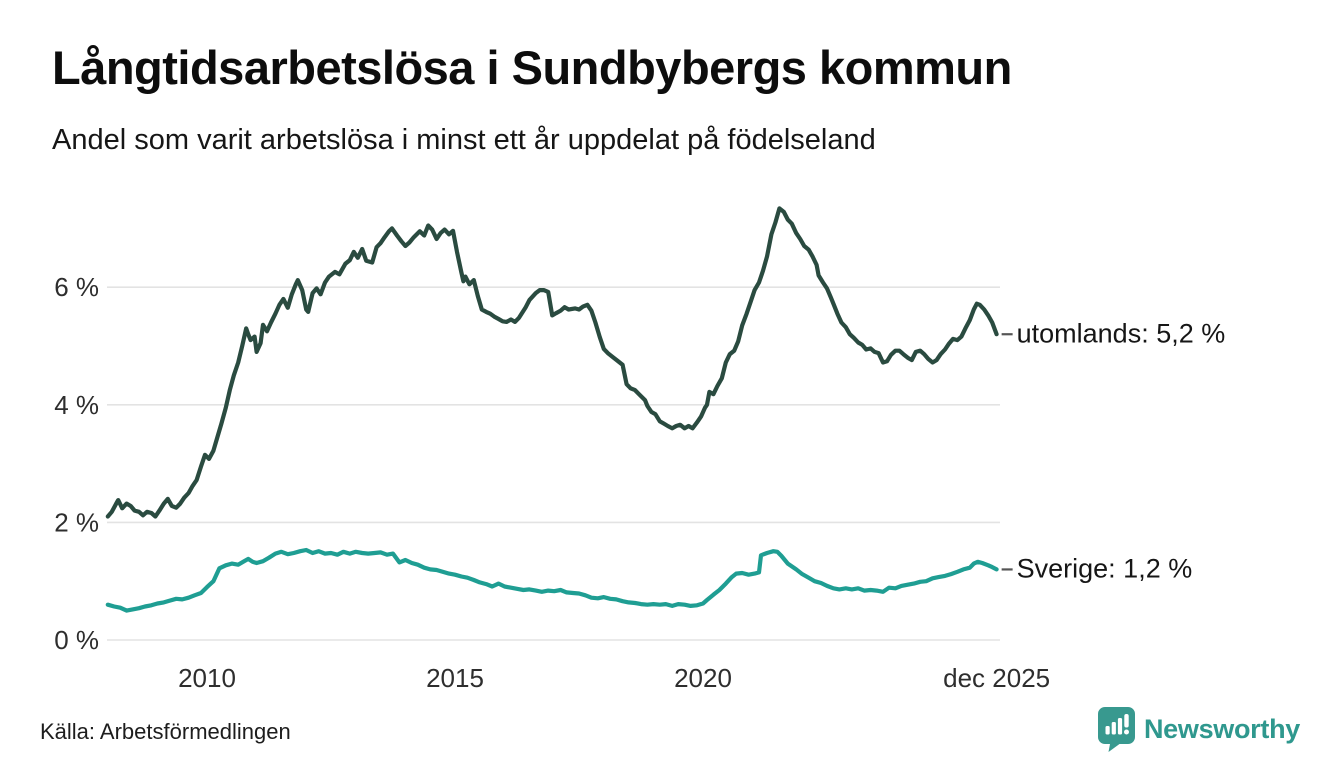  What do you see at coordinates (76, 522) in the screenshot?
I see `y-tick-label: 2 %` at bounding box center [76, 522].